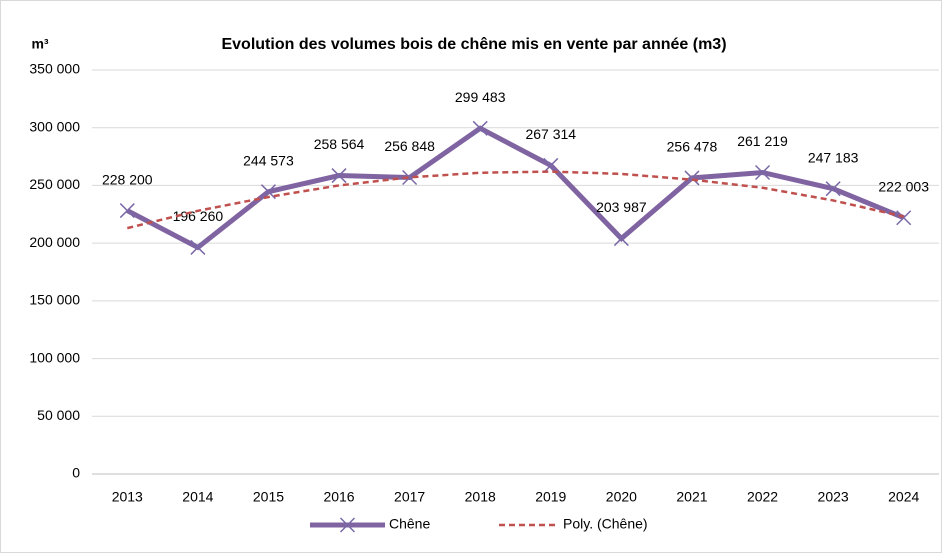 Image resolution: width=943 pixels, height=554 pixels. I want to click on x-tick-label: 2016, so click(338, 497).